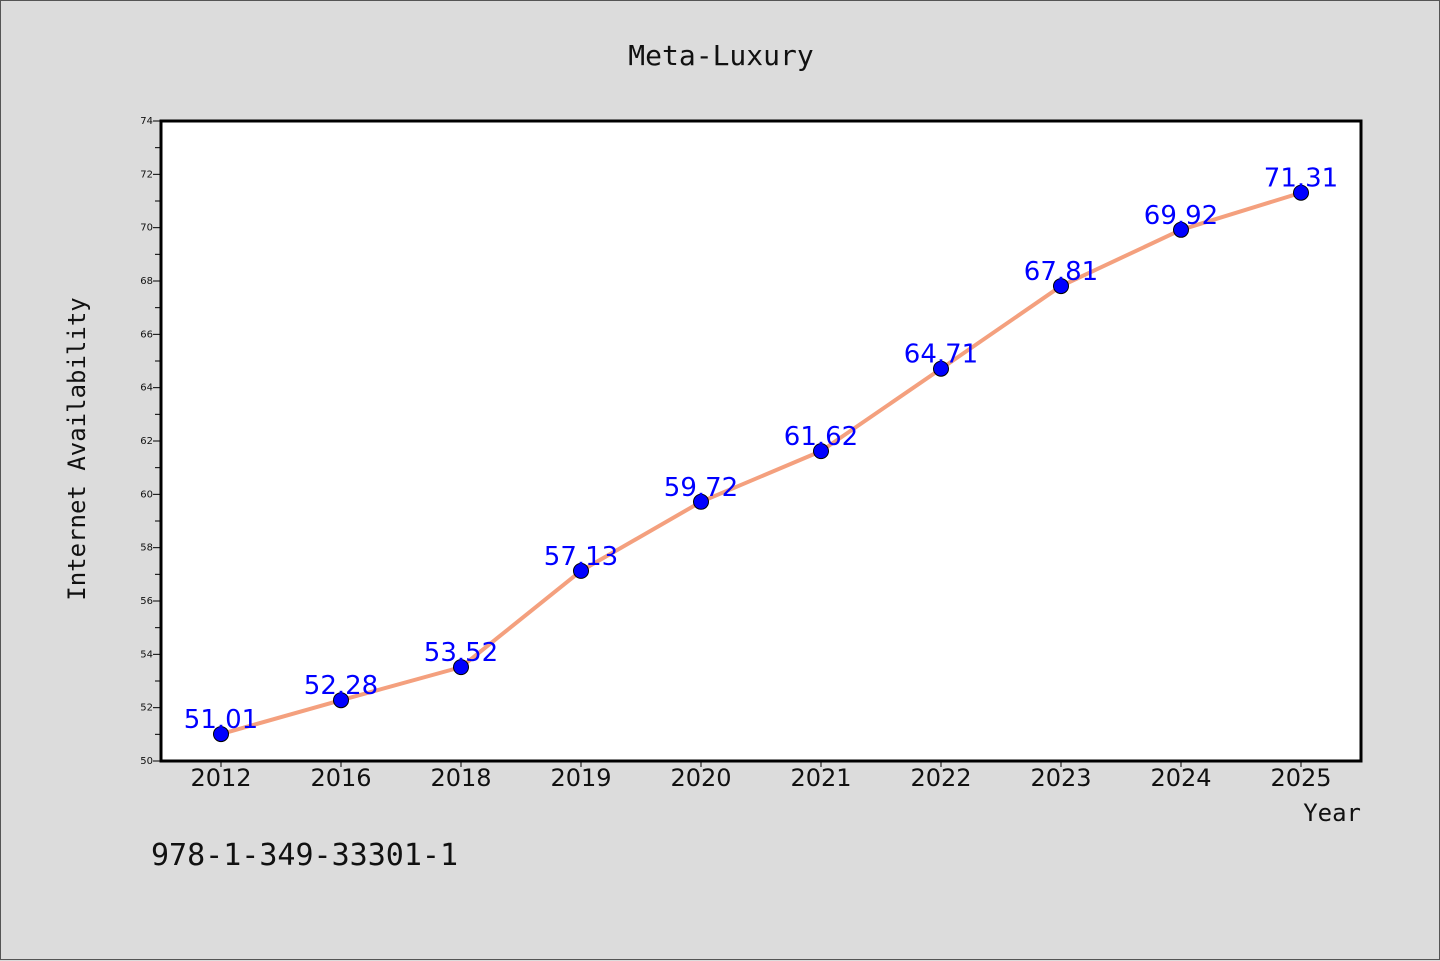 The width and height of the screenshot is (1440, 961). What do you see at coordinates (1300, 778) in the screenshot?
I see `x-tick-label: 2025` at bounding box center [1300, 778].